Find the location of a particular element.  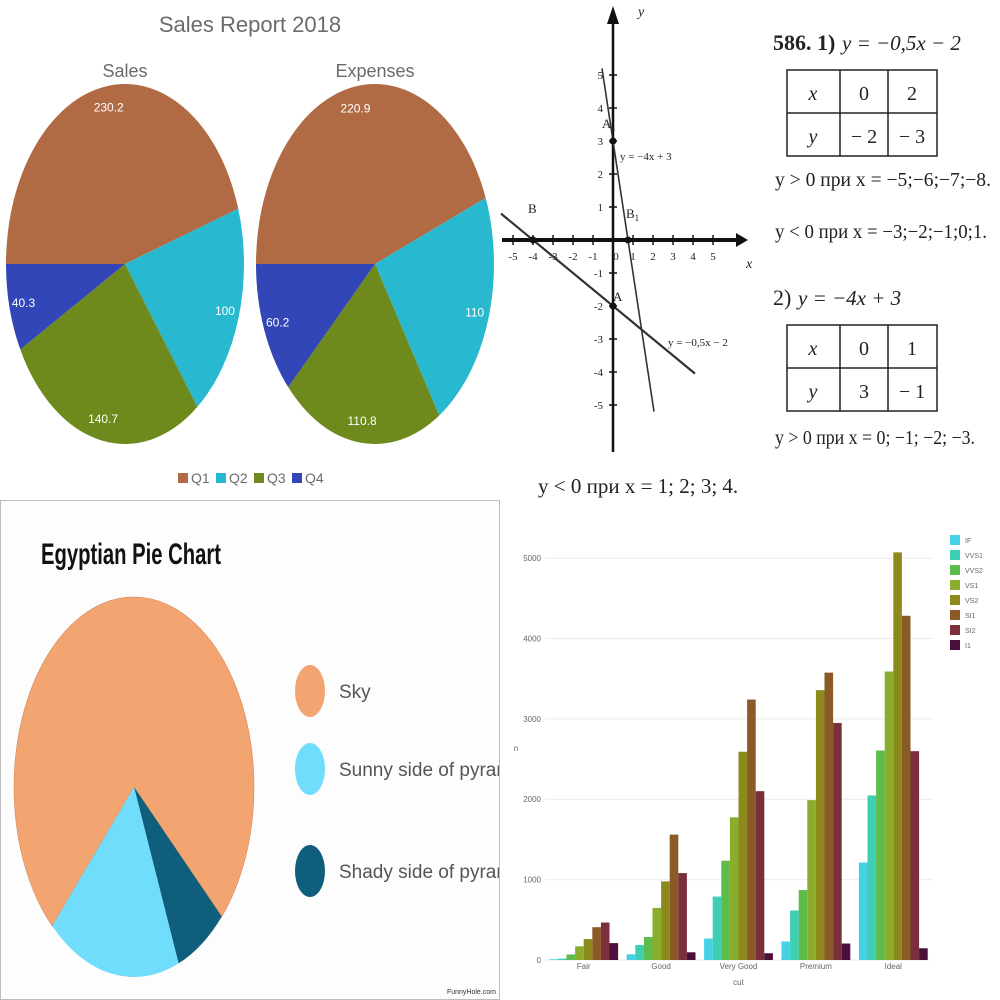

x-tick-label: -2 is located at coordinates (572, 257).